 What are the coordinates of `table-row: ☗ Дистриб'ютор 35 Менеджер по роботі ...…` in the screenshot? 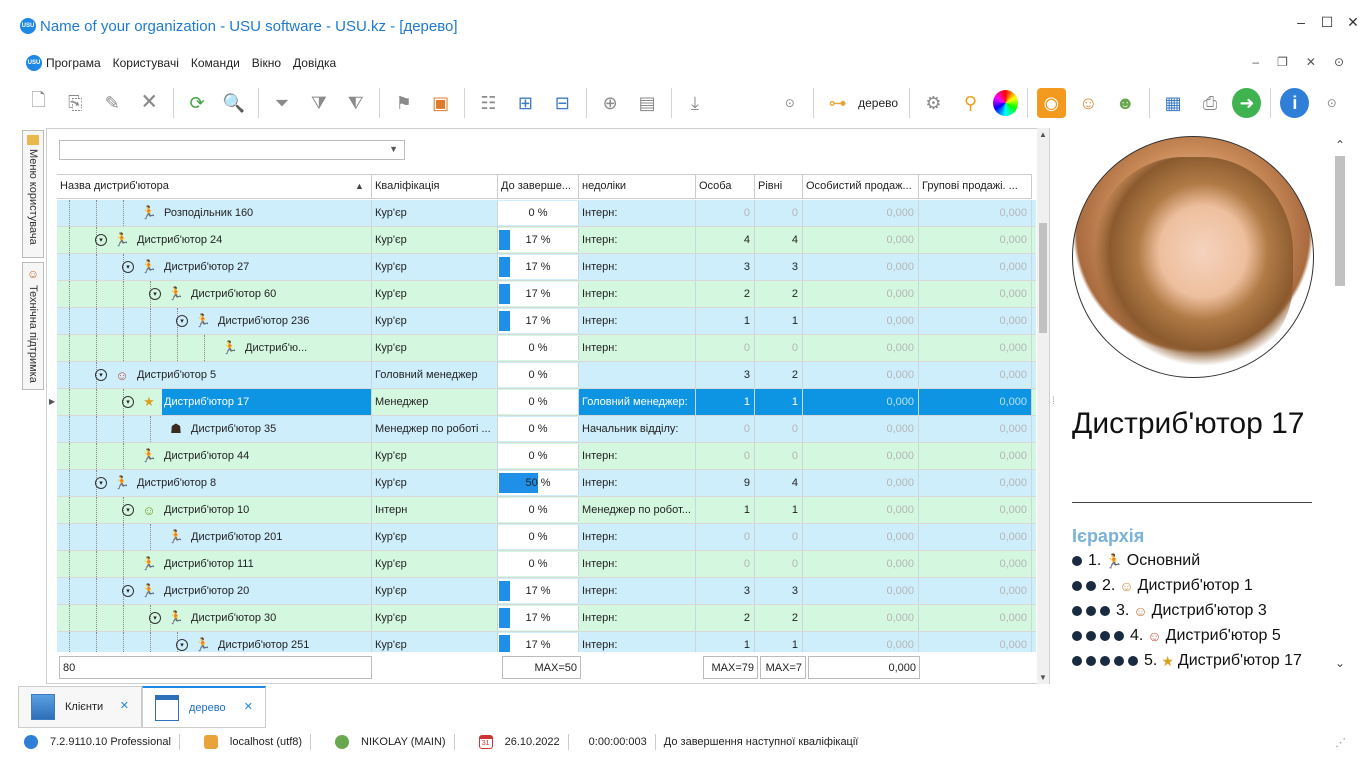 It's located at (546, 429).